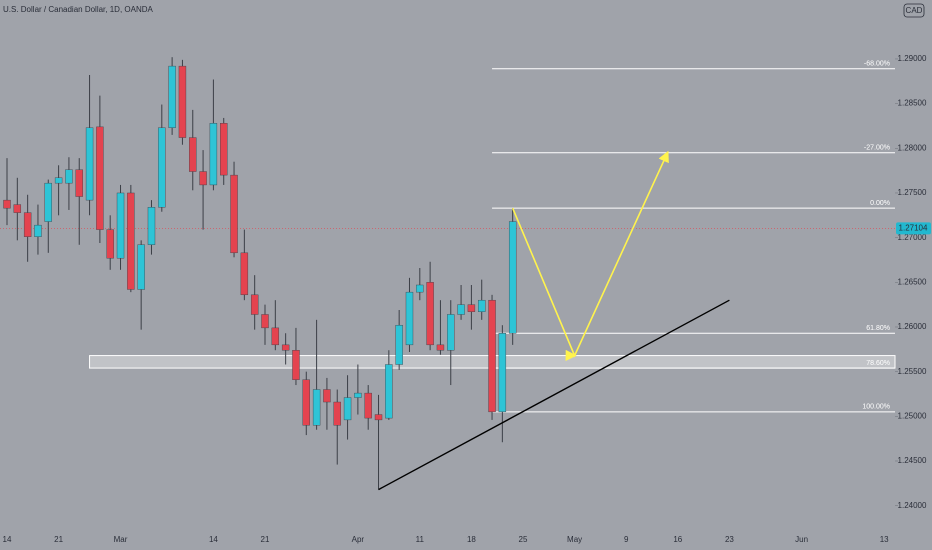  I want to click on y-tick-label: 1.28000, so click(912, 147).